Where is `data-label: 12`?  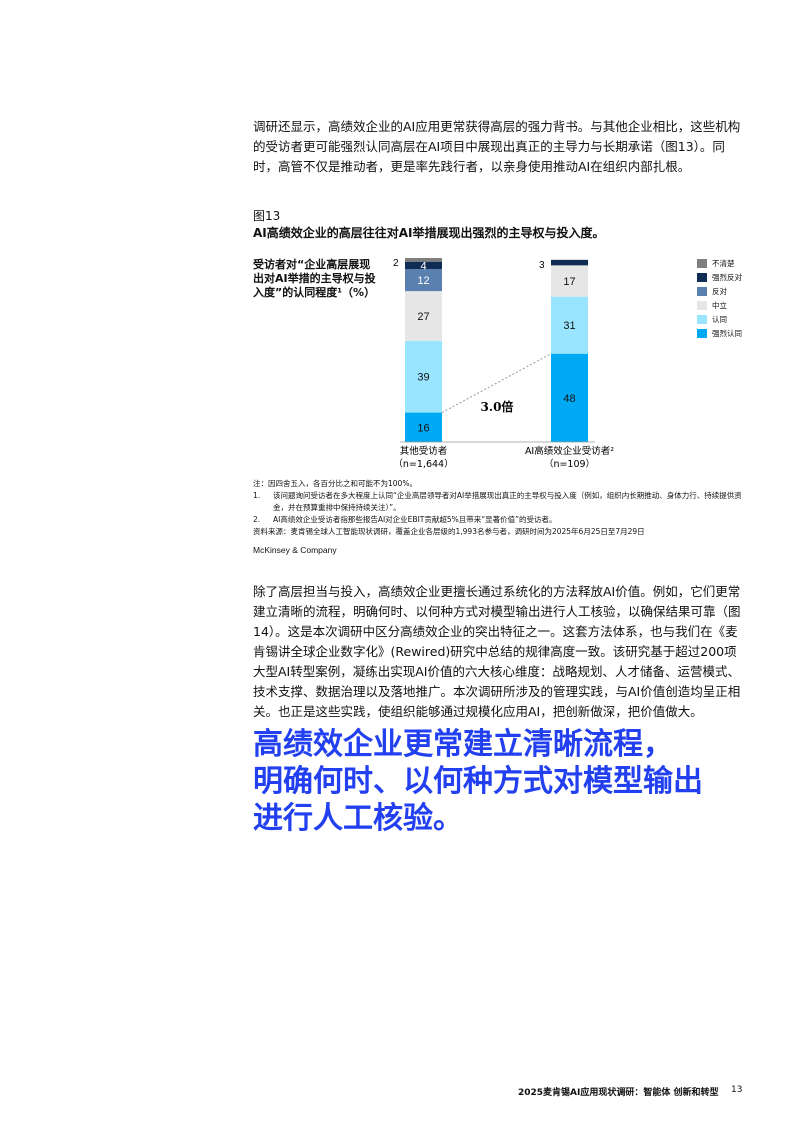 data-label: 12 is located at coordinates (423, 281).